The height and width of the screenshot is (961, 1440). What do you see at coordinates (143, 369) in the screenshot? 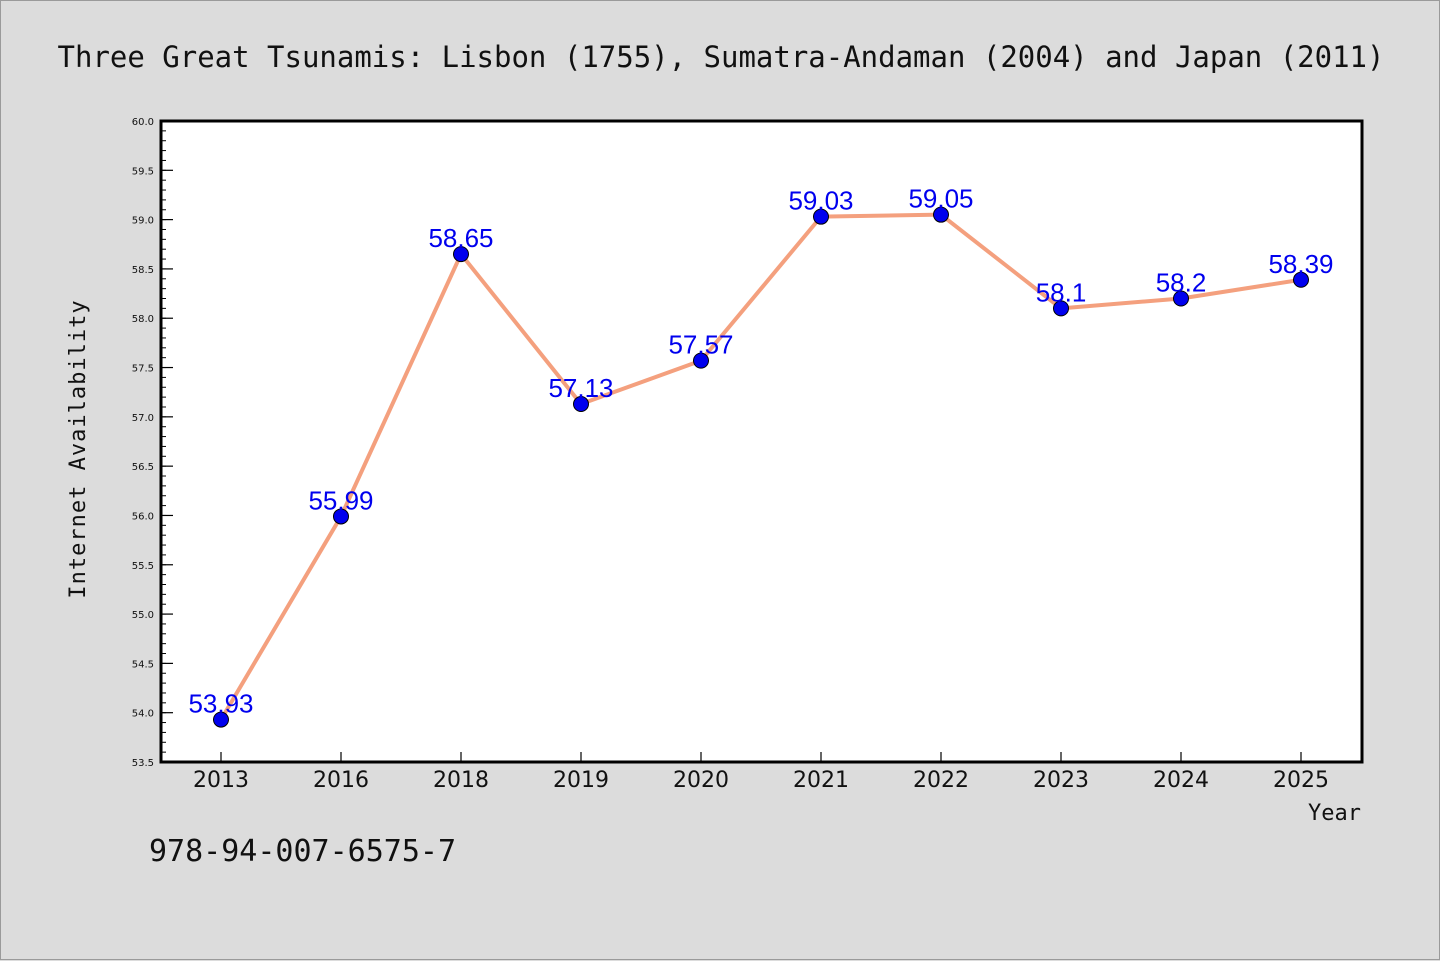
I see `y-tick-label: 57.5` at bounding box center [143, 369].